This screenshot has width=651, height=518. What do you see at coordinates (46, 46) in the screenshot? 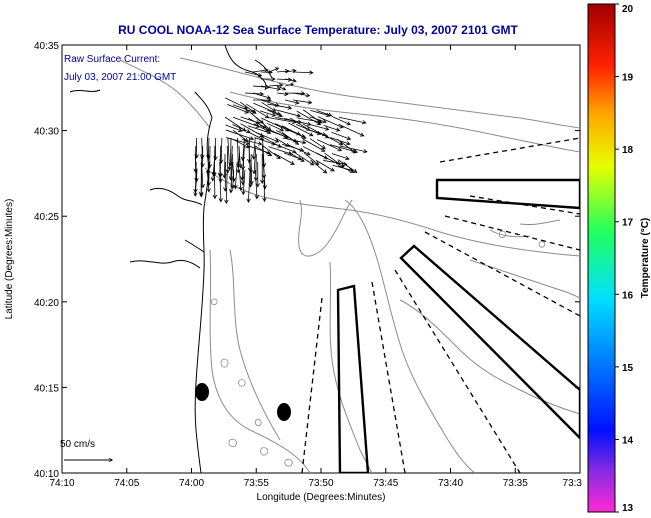
I see `y-tick-label: 40:35` at bounding box center [46, 46].